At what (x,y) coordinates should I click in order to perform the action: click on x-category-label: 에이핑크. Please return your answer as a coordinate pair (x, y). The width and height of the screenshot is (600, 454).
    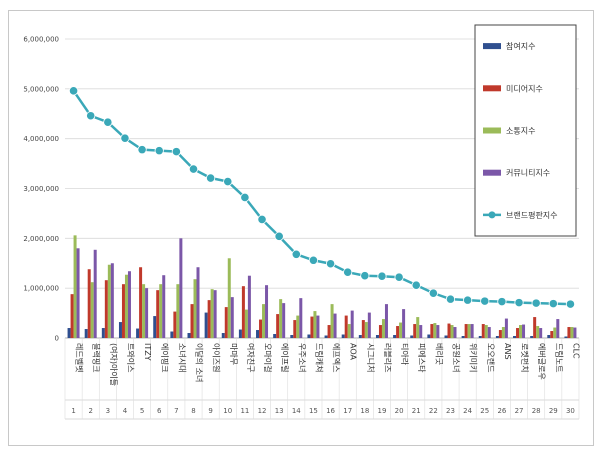
    Looking at the image, I should click on (165, 357).